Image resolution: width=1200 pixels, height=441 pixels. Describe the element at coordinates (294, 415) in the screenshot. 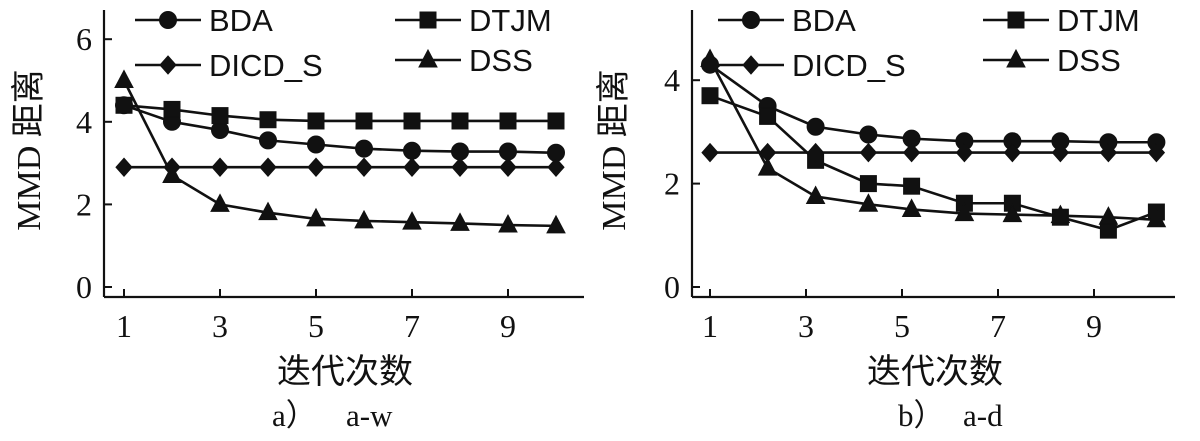

I see `panel-caption-letter: a）` at that location.